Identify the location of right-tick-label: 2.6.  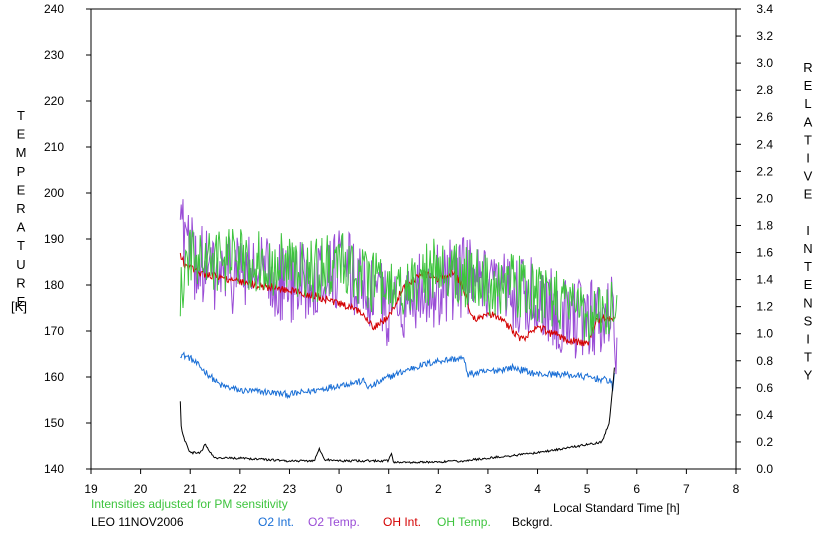
(764, 117).